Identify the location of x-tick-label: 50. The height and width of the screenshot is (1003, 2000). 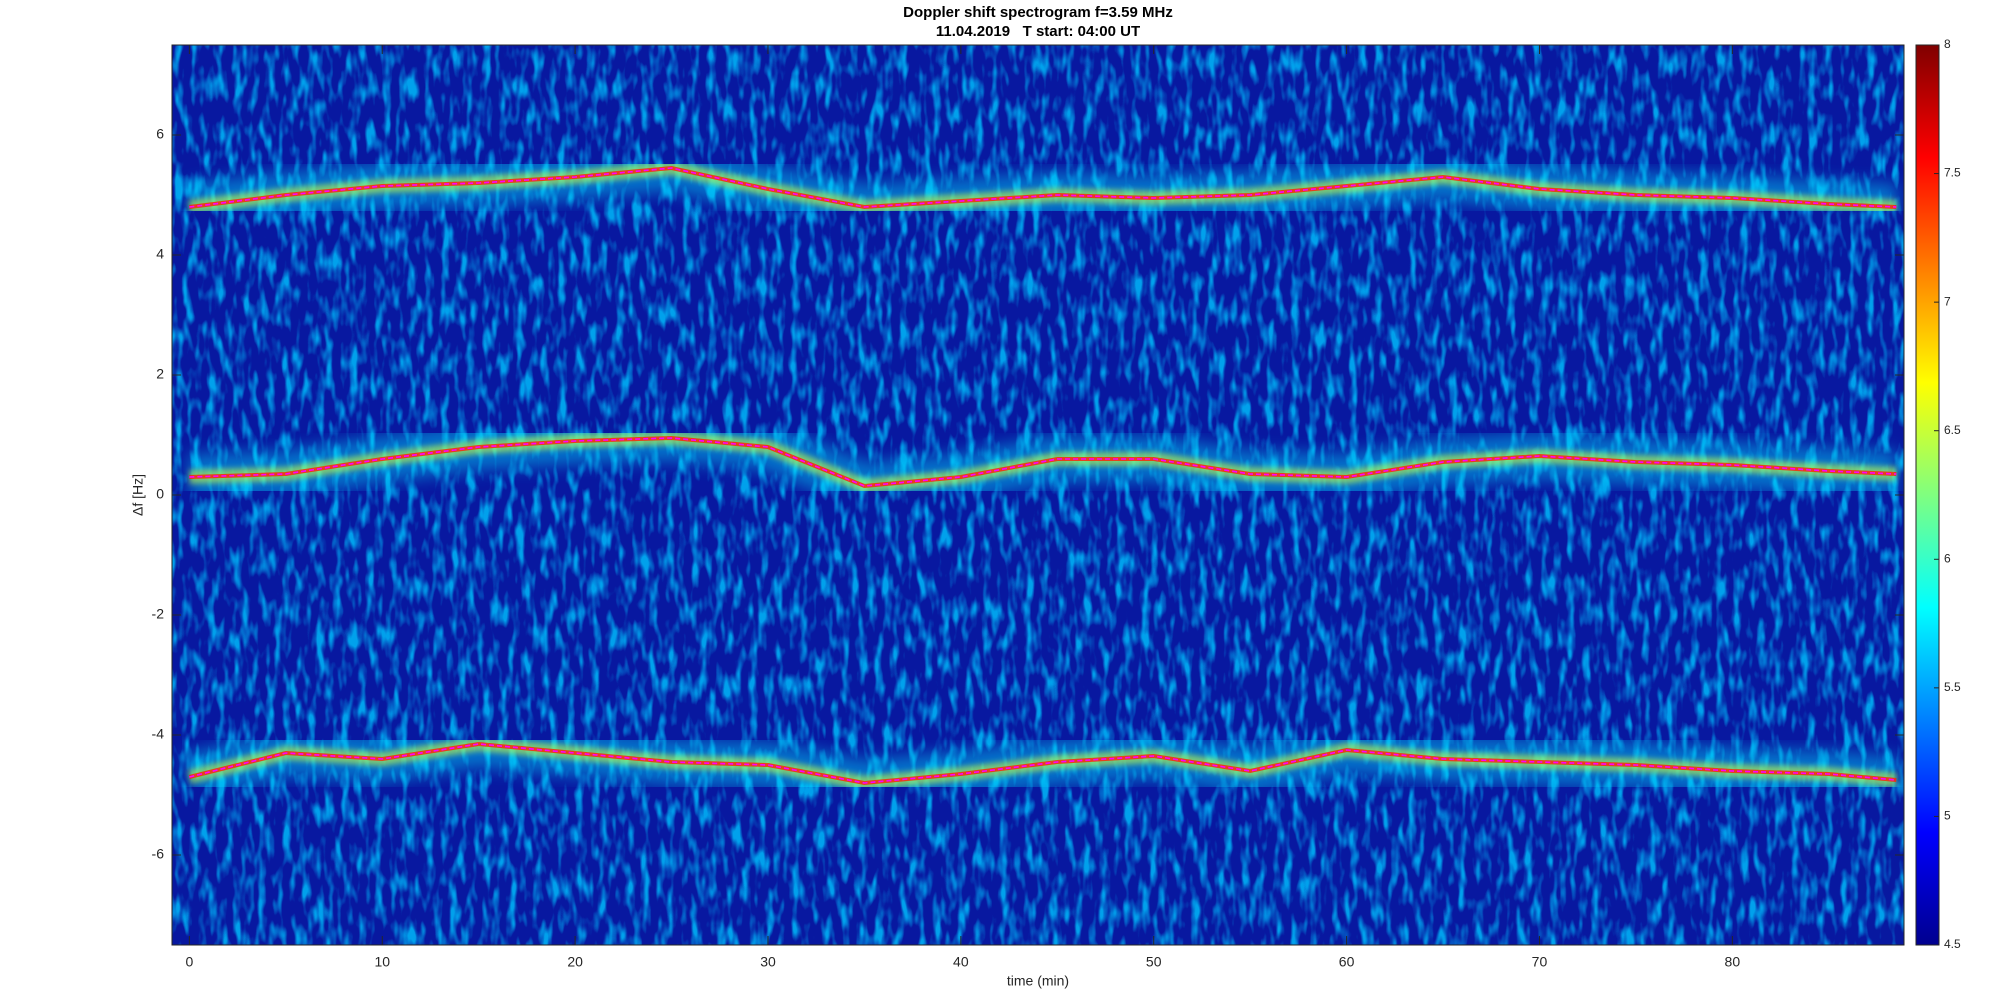
(1154, 962).